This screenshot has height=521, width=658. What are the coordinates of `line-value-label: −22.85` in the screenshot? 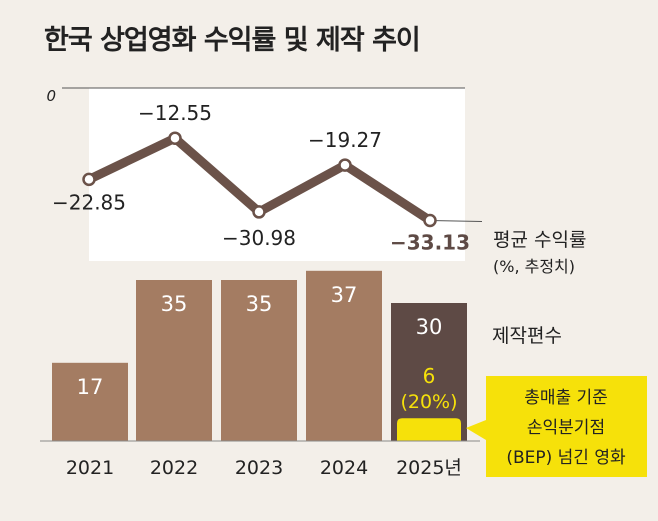 It's located at (89, 202).